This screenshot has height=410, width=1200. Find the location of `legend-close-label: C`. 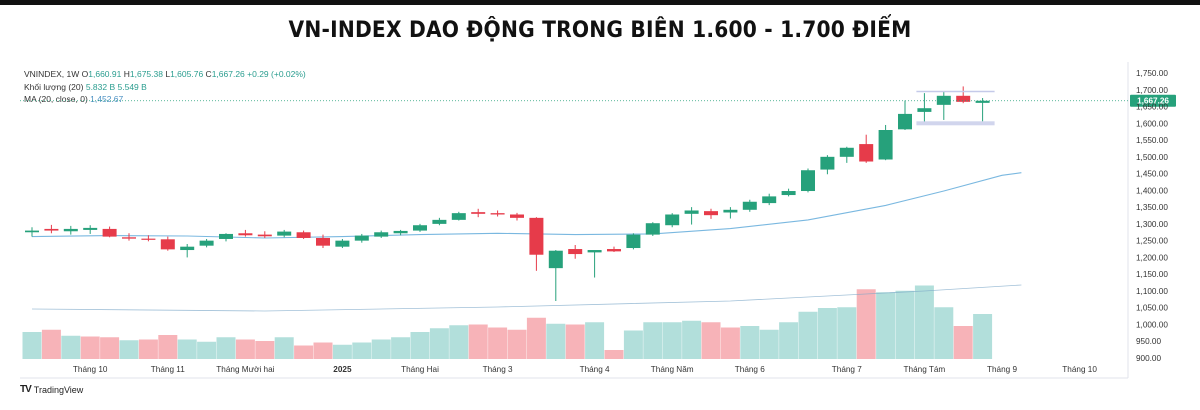

legend-close-label: C is located at coordinates (208, 74).